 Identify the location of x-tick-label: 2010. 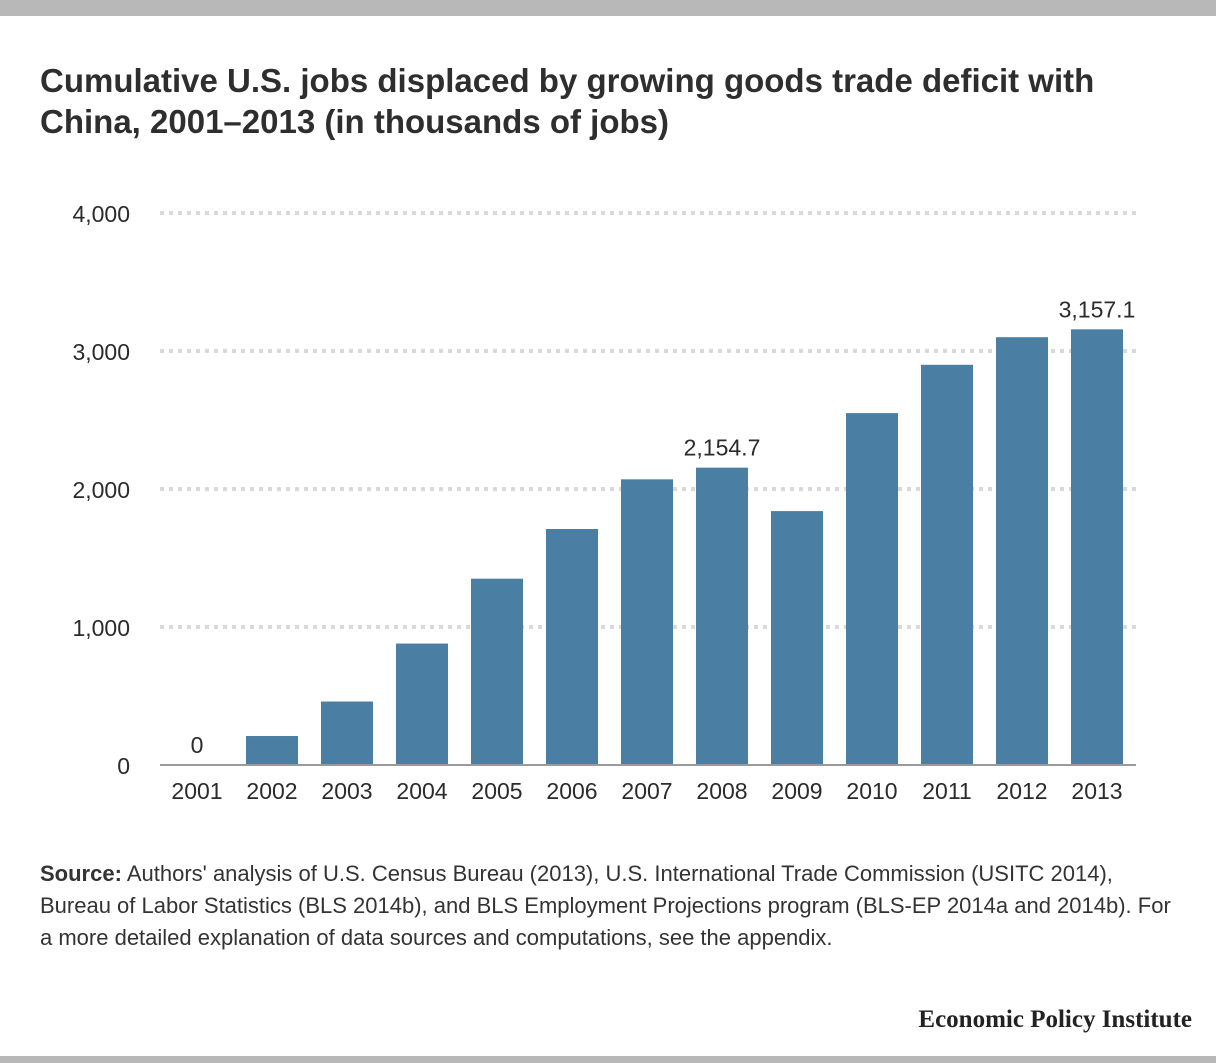
(871, 791).